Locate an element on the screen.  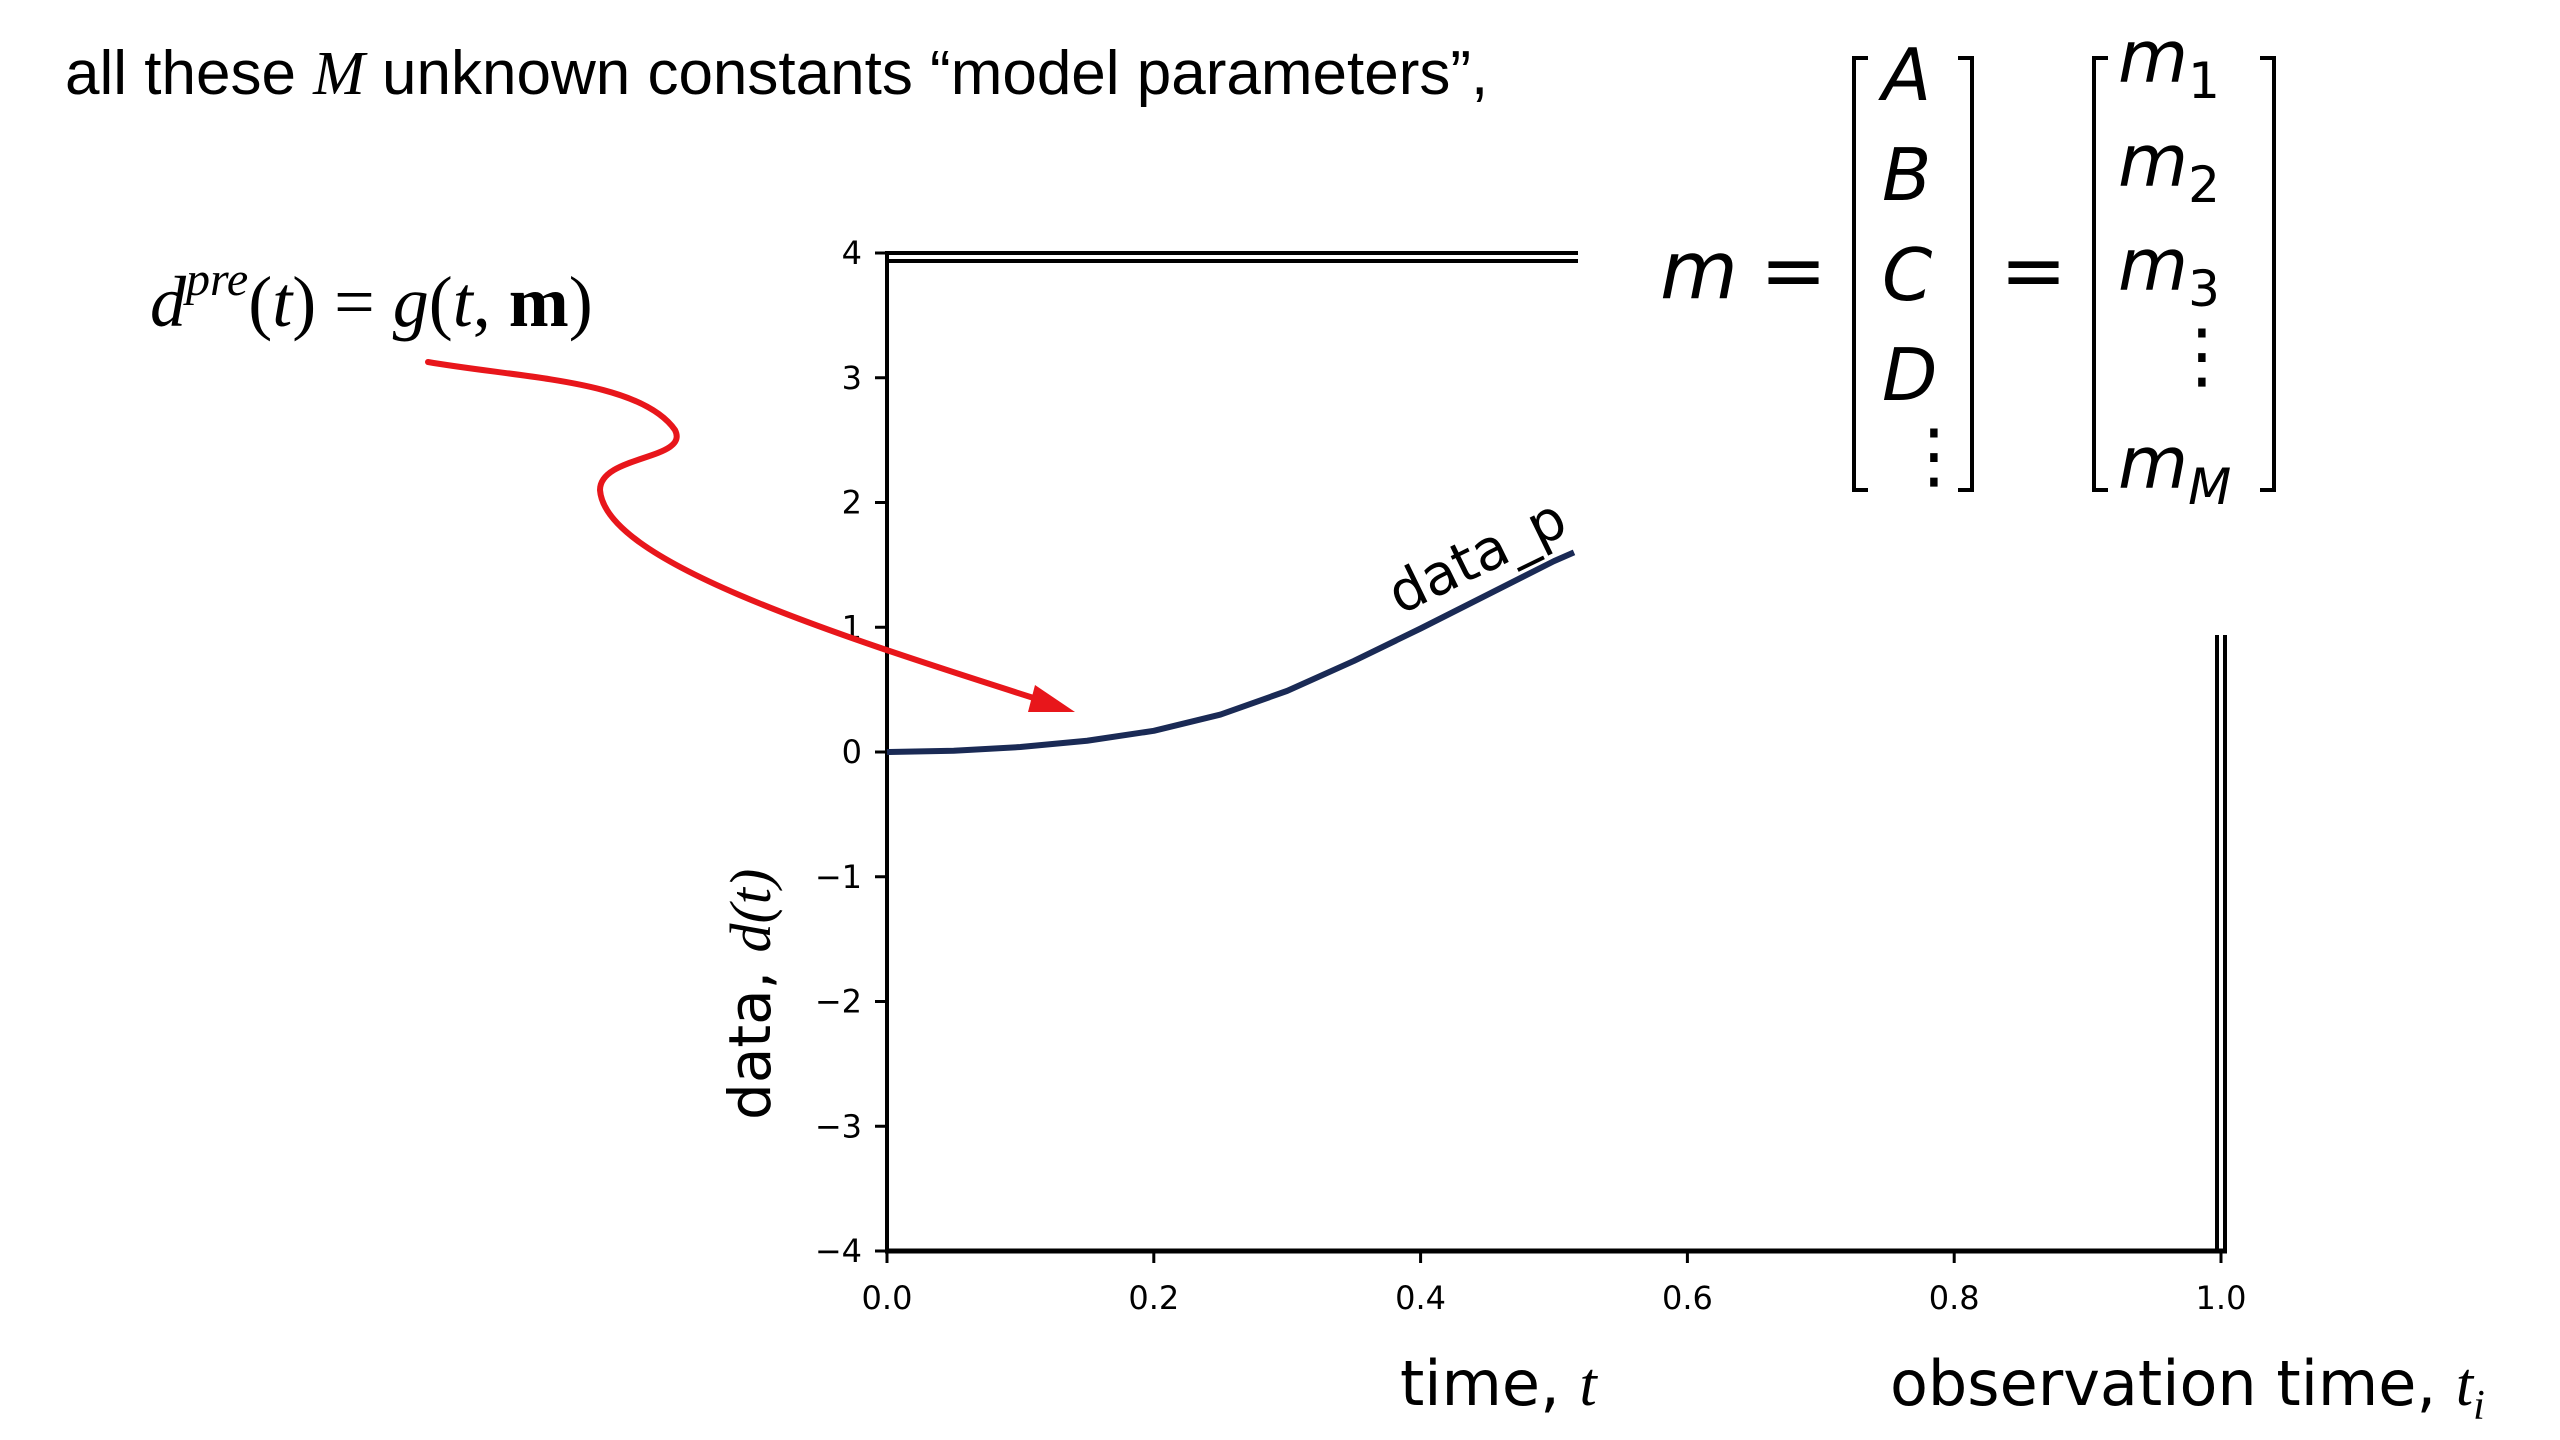
curve-layer is located at coordinates (1231, 652).